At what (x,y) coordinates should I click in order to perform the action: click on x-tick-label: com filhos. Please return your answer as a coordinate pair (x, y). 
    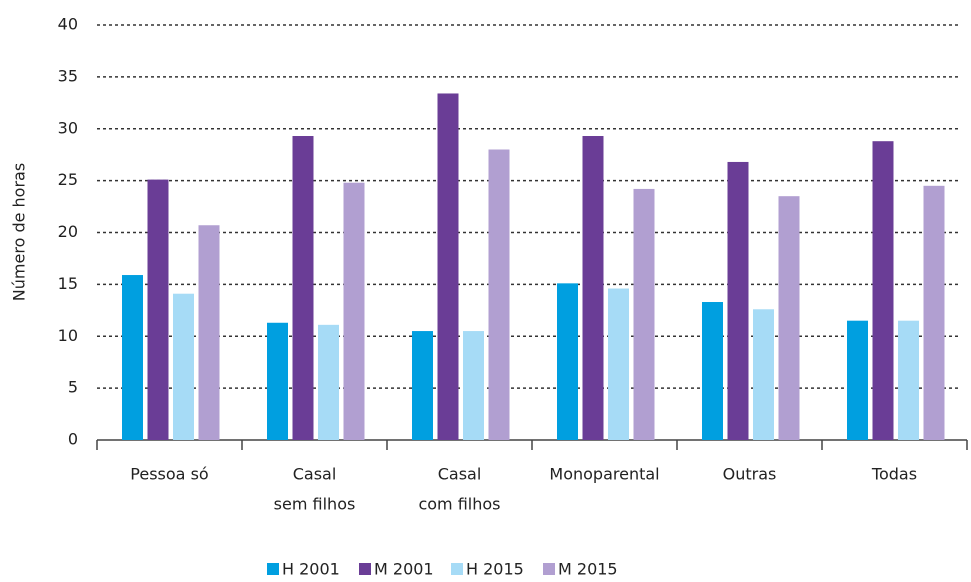
    Looking at the image, I should click on (459, 504).